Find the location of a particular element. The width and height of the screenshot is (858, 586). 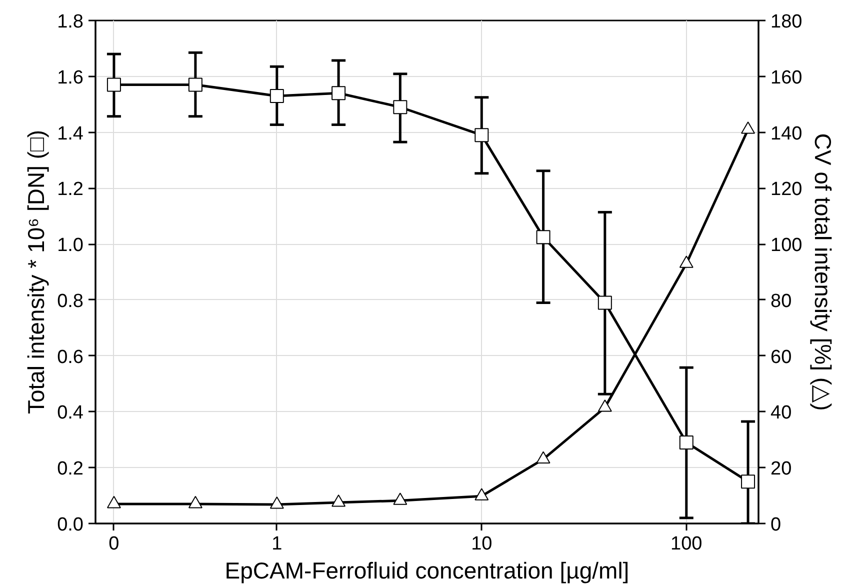

y-tick-label: 1.6 is located at coordinates (70, 77).